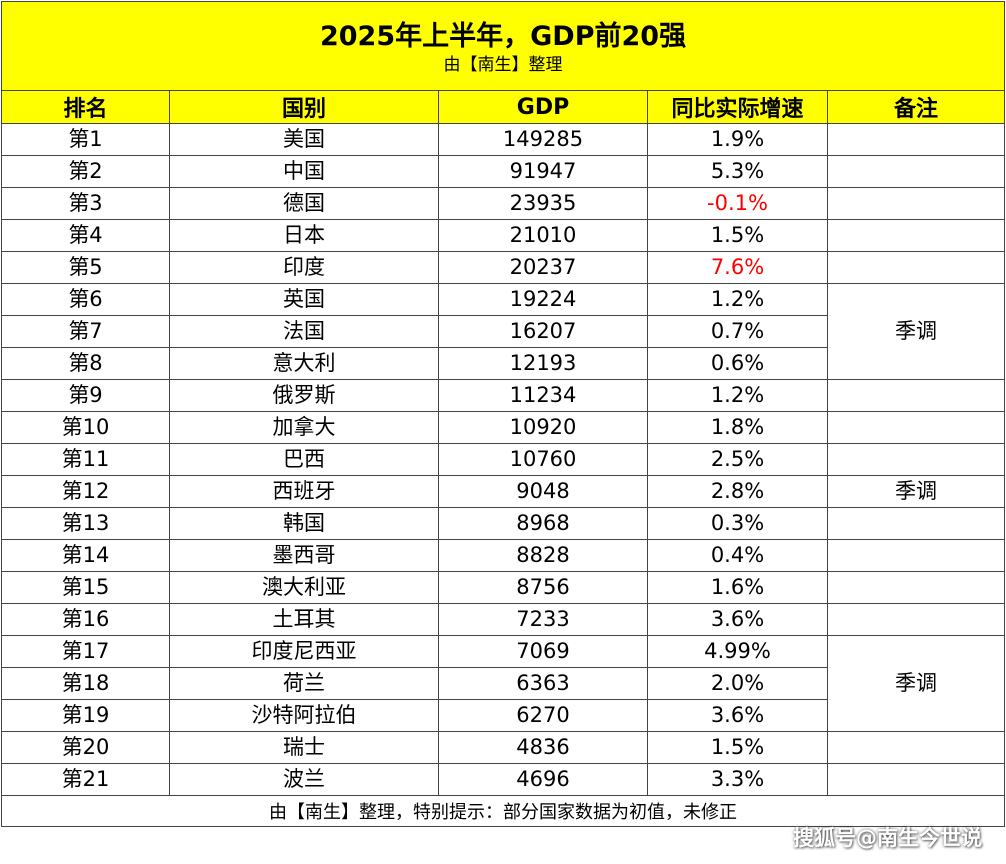  I want to click on country-cell: 土耳其, so click(304, 619).